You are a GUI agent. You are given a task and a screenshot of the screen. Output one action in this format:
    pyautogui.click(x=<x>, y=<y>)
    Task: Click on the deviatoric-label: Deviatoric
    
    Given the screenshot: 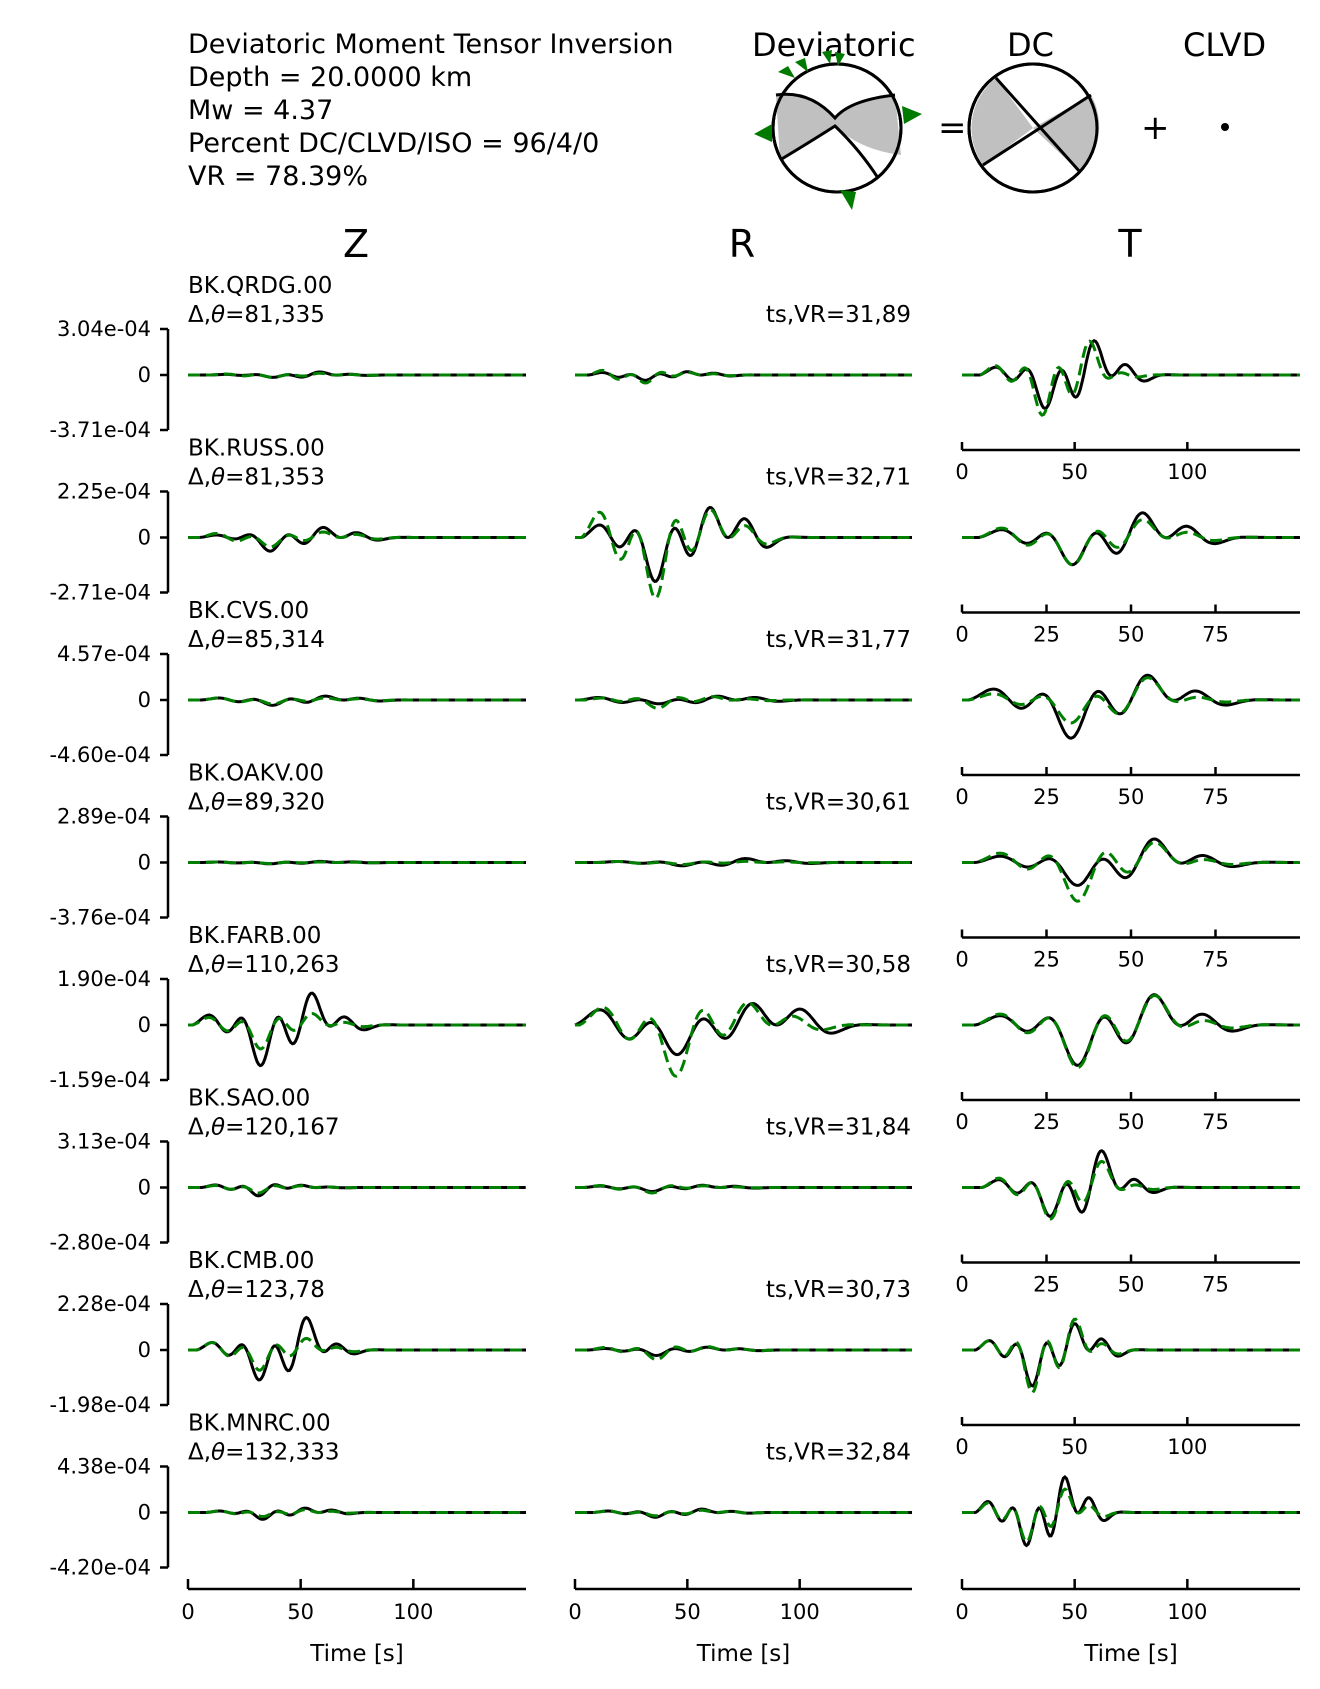 What is the action you would take?
    pyautogui.click(x=834, y=45)
    